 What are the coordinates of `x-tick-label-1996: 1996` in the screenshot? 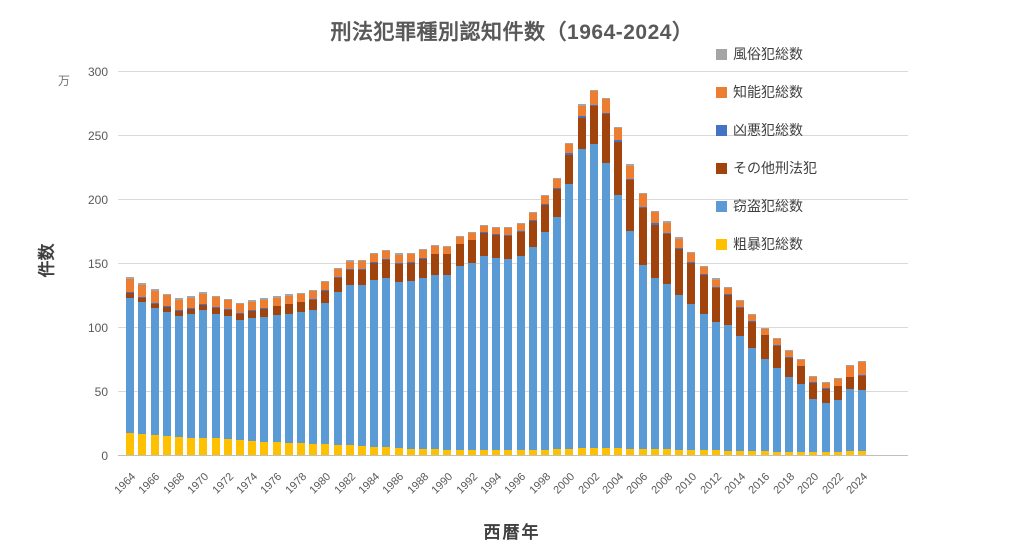 It's located at (515, 483).